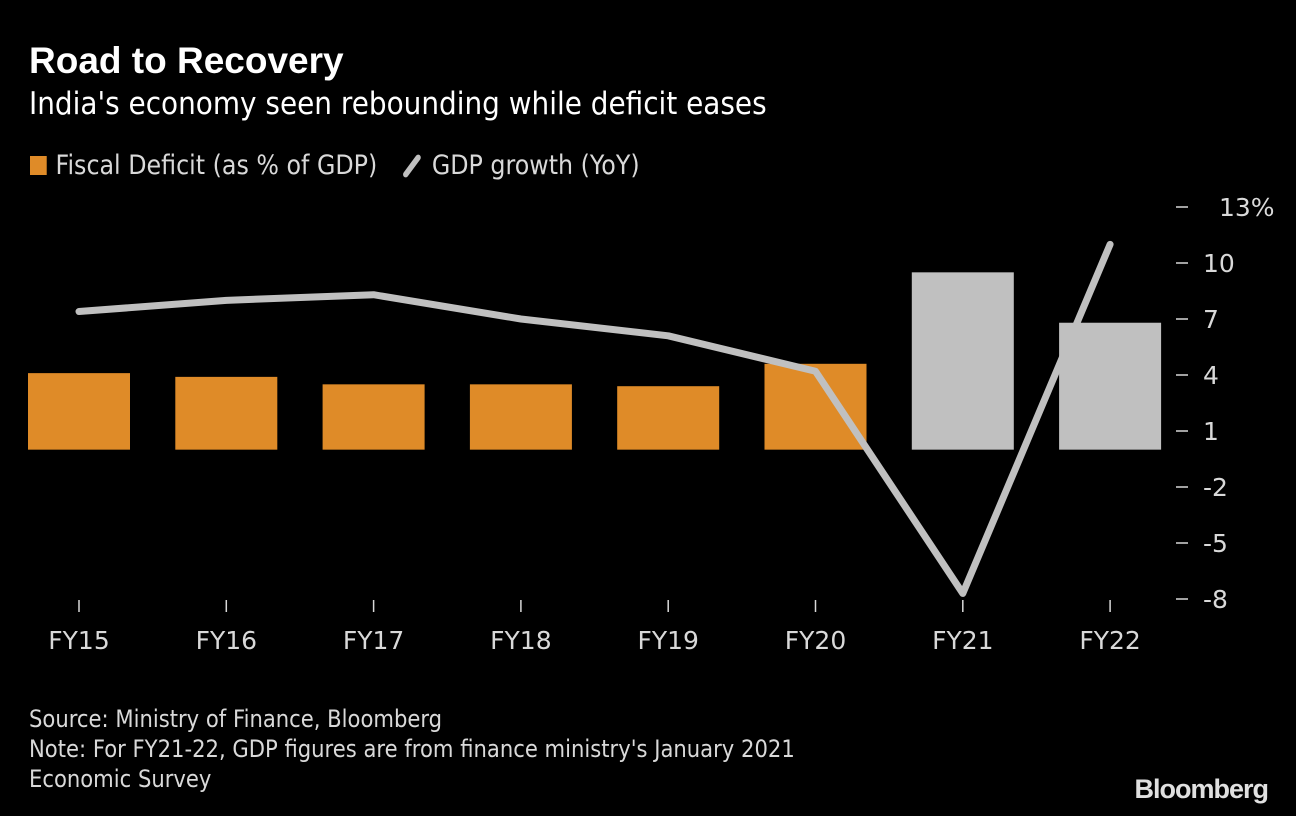  I want to click on y-tick-label: -5, so click(1215, 543).